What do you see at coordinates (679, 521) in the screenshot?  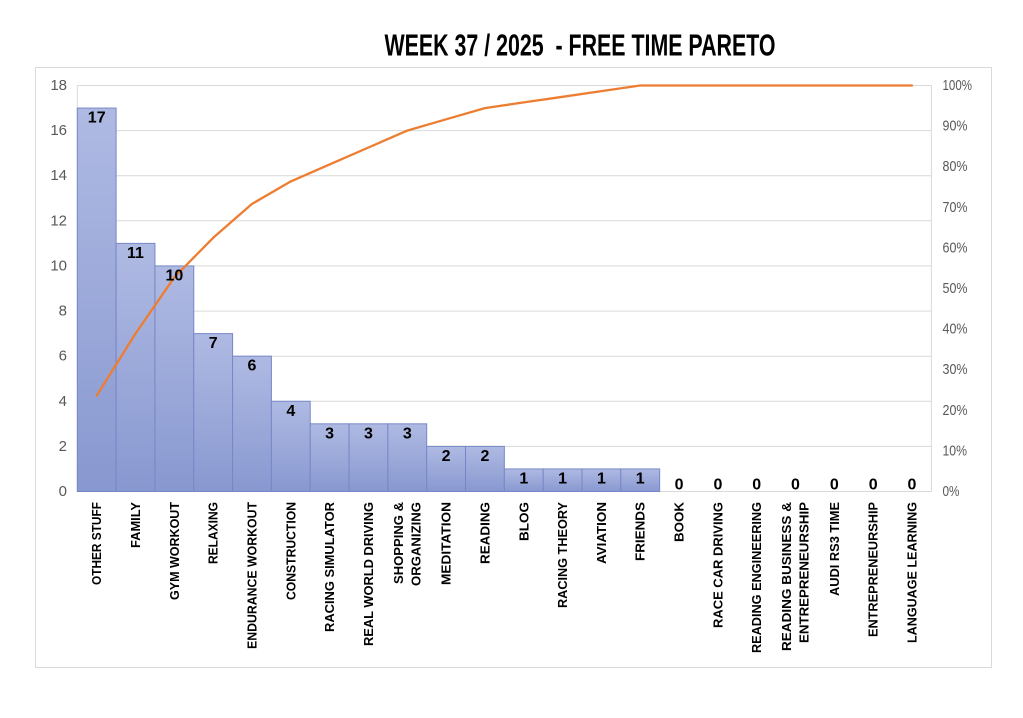 I see `svg-text: BOOK` at bounding box center [679, 521].